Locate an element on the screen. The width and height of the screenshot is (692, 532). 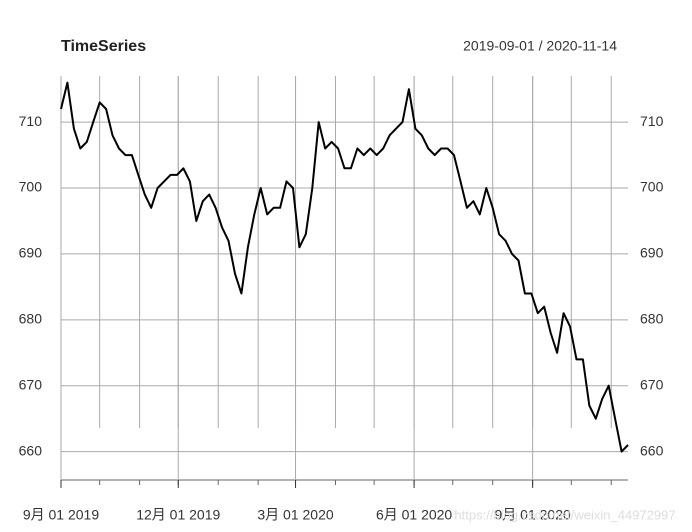
y-tick-label-right: 690 is located at coordinates (652, 253).